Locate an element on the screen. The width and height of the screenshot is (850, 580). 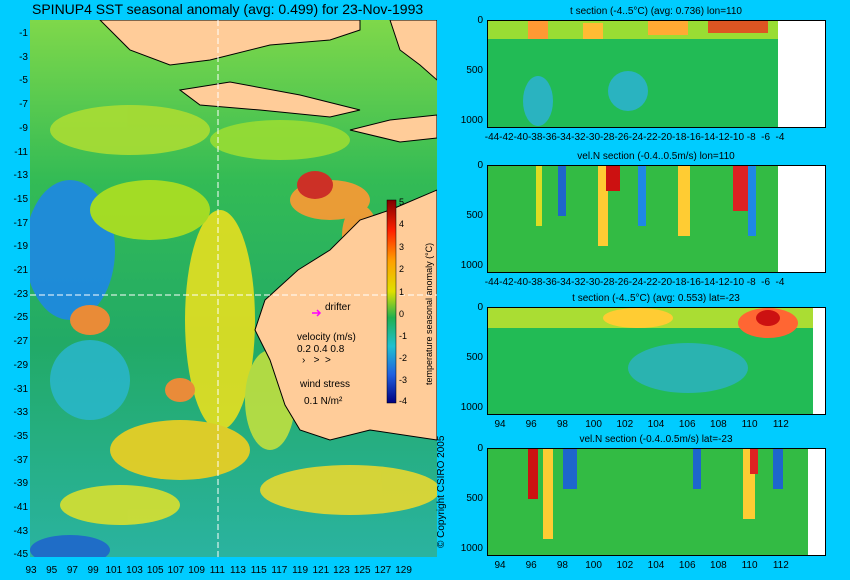
colorbar-label-wrap: temperature seasonal anomaly (°C) is located at coordinates (429, 295).